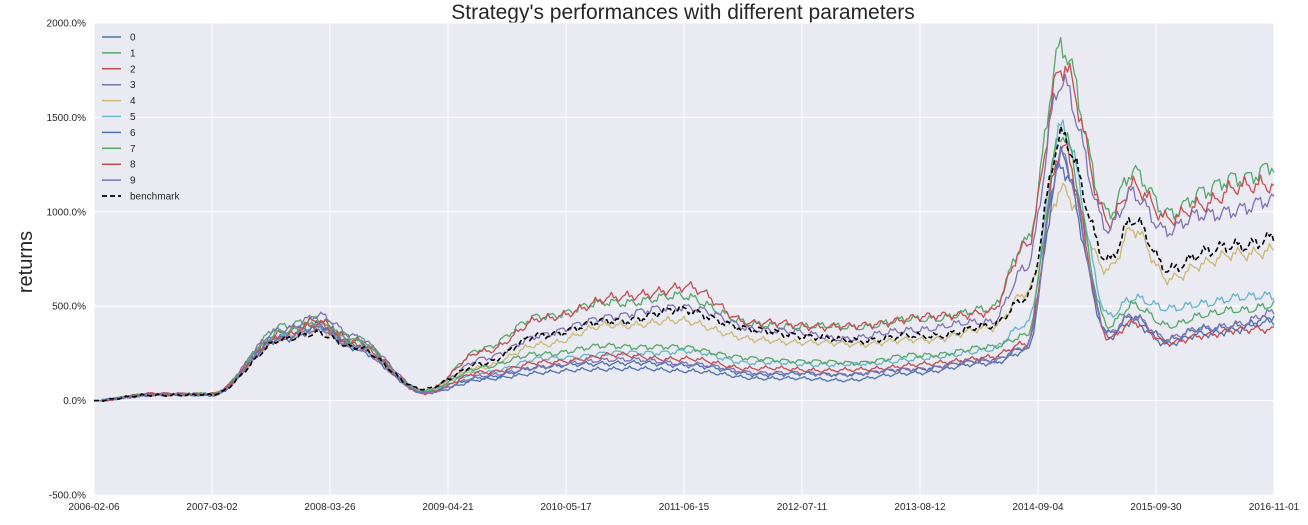 The width and height of the screenshot is (1308, 525). I want to click on y-tick-label: 1000.0%, so click(67, 212).